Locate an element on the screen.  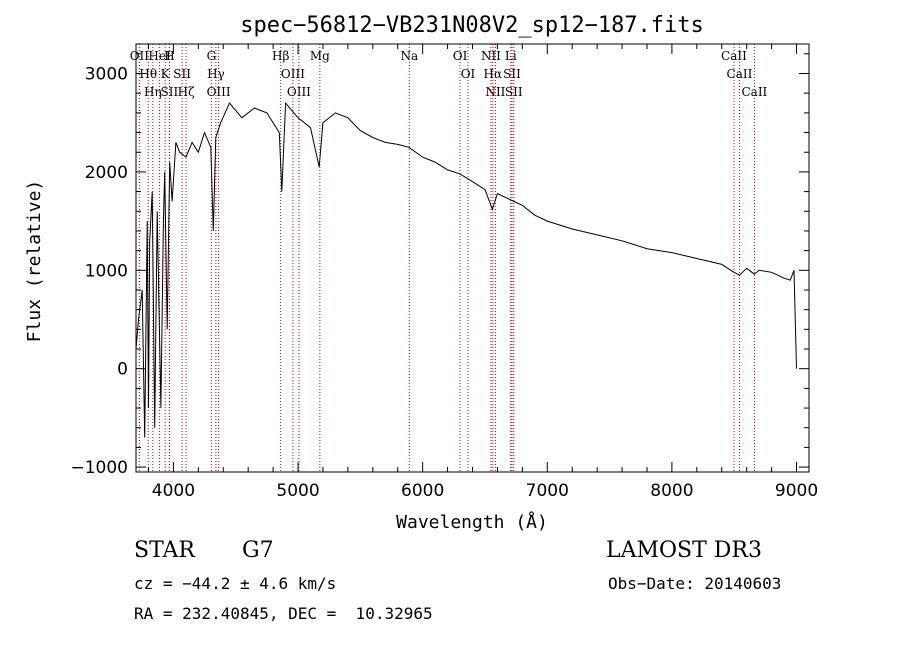
spectral-line-label: Mg is located at coordinates (320, 56).